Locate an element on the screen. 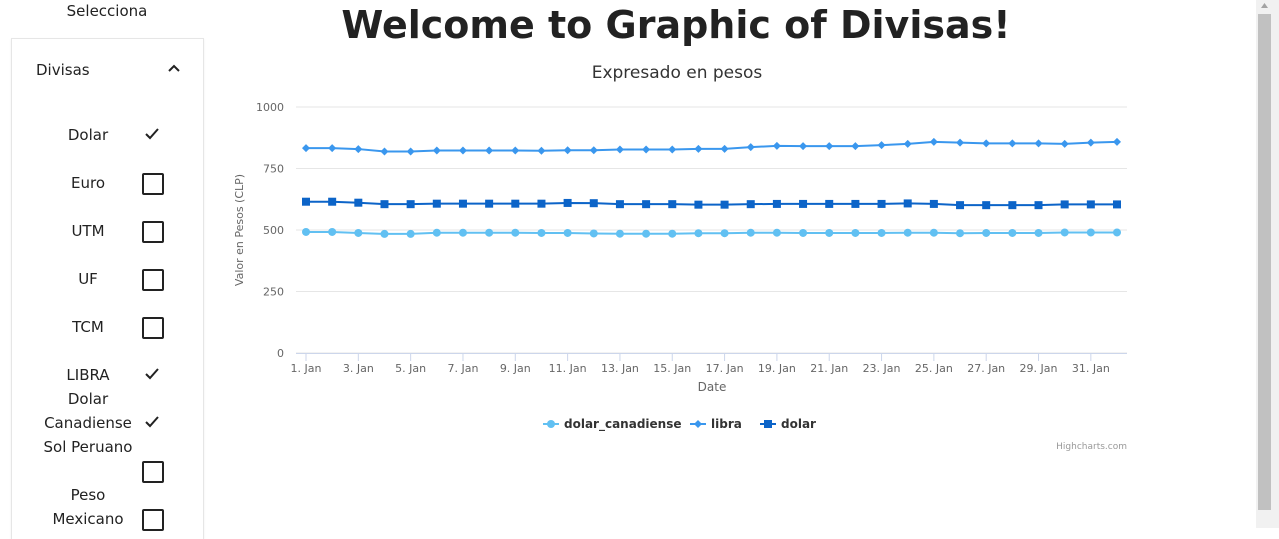 The height and width of the screenshot is (539, 1279). chart-title: Expresado en pesos is located at coordinates (677, 73).